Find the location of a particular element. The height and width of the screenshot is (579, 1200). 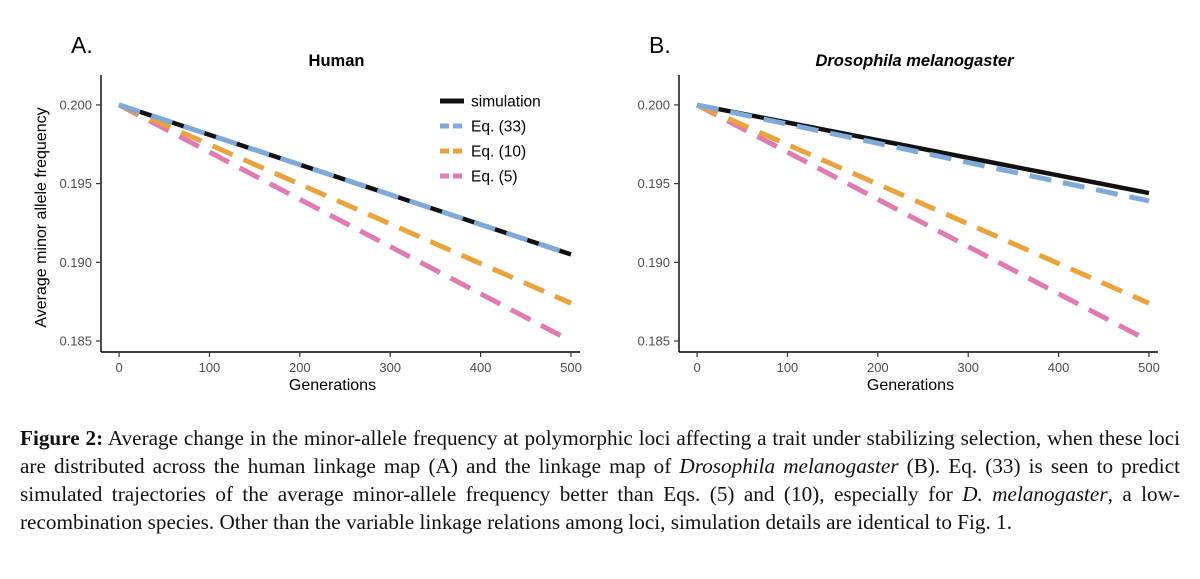

panel-label: B. is located at coordinates (660, 45).